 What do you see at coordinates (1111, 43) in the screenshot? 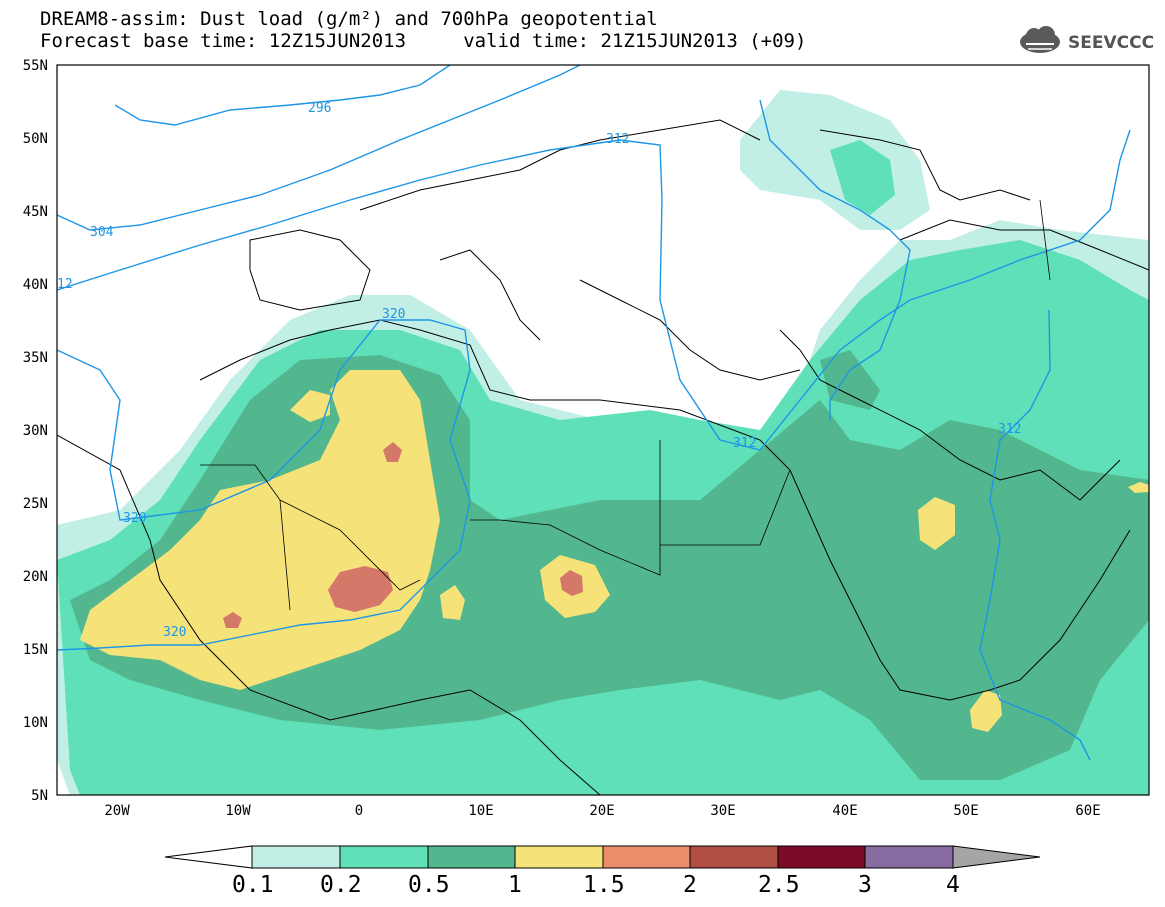
I see `logo-text: SEEVCCC` at bounding box center [1111, 43].